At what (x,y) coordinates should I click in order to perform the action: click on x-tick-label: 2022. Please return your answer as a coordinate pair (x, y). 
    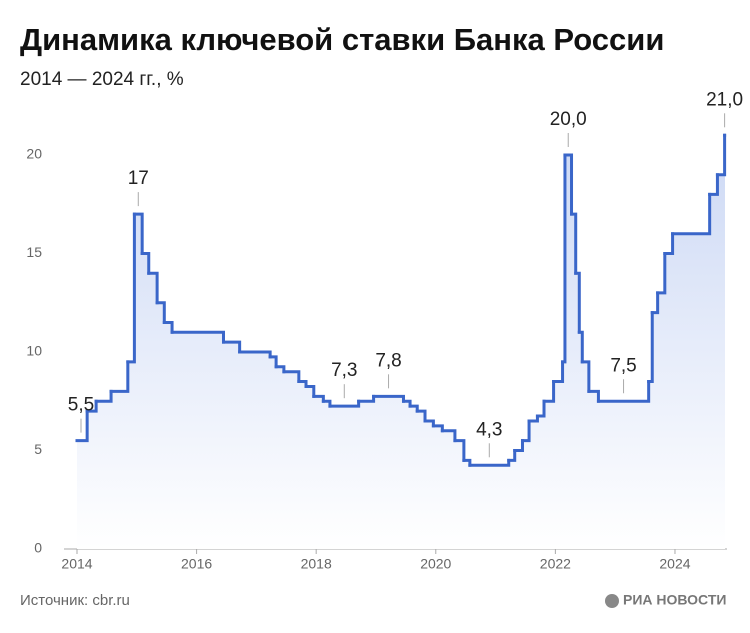
    Looking at the image, I should click on (555, 564).